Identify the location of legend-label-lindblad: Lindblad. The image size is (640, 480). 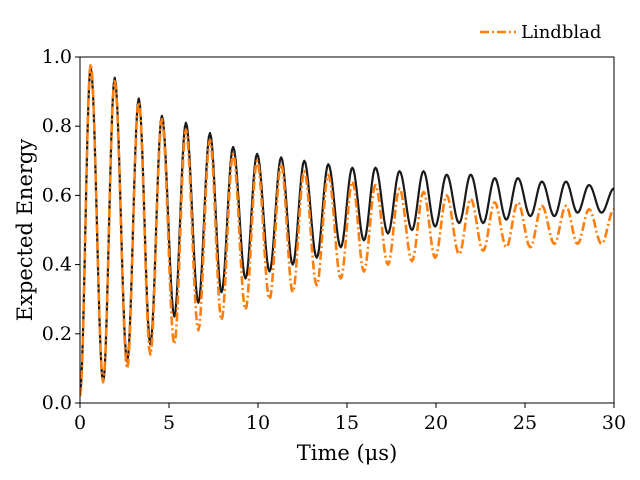
(561, 32).